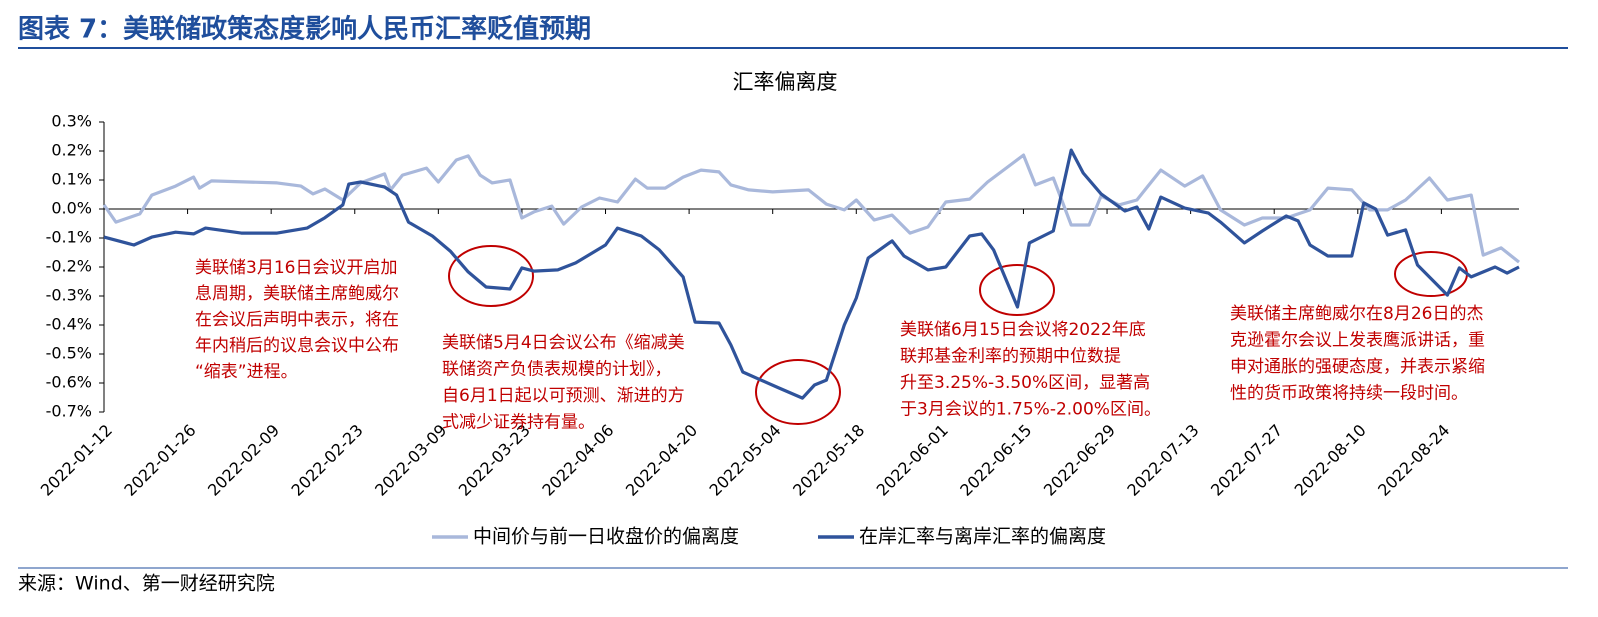  I want to click on x-tick-label: 2022-04-20, so click(661, 460).